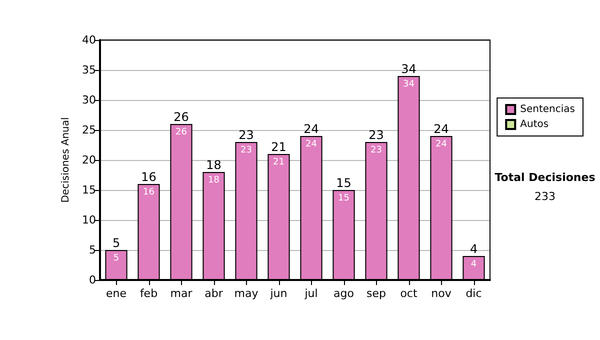 The width and height of the screenshot is (600, 340). What do you see at coordinates (408, 69) in the screenshot?
I see `total-label: 34` at bounding box center [408, 69].